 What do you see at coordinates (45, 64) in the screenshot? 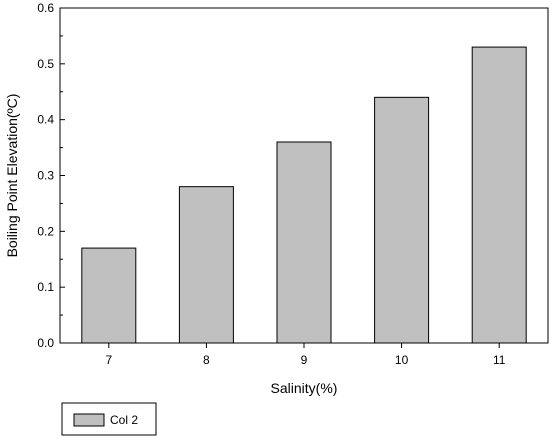
I see `y-tick-label: 0.5` at bounding box center [45, 64].